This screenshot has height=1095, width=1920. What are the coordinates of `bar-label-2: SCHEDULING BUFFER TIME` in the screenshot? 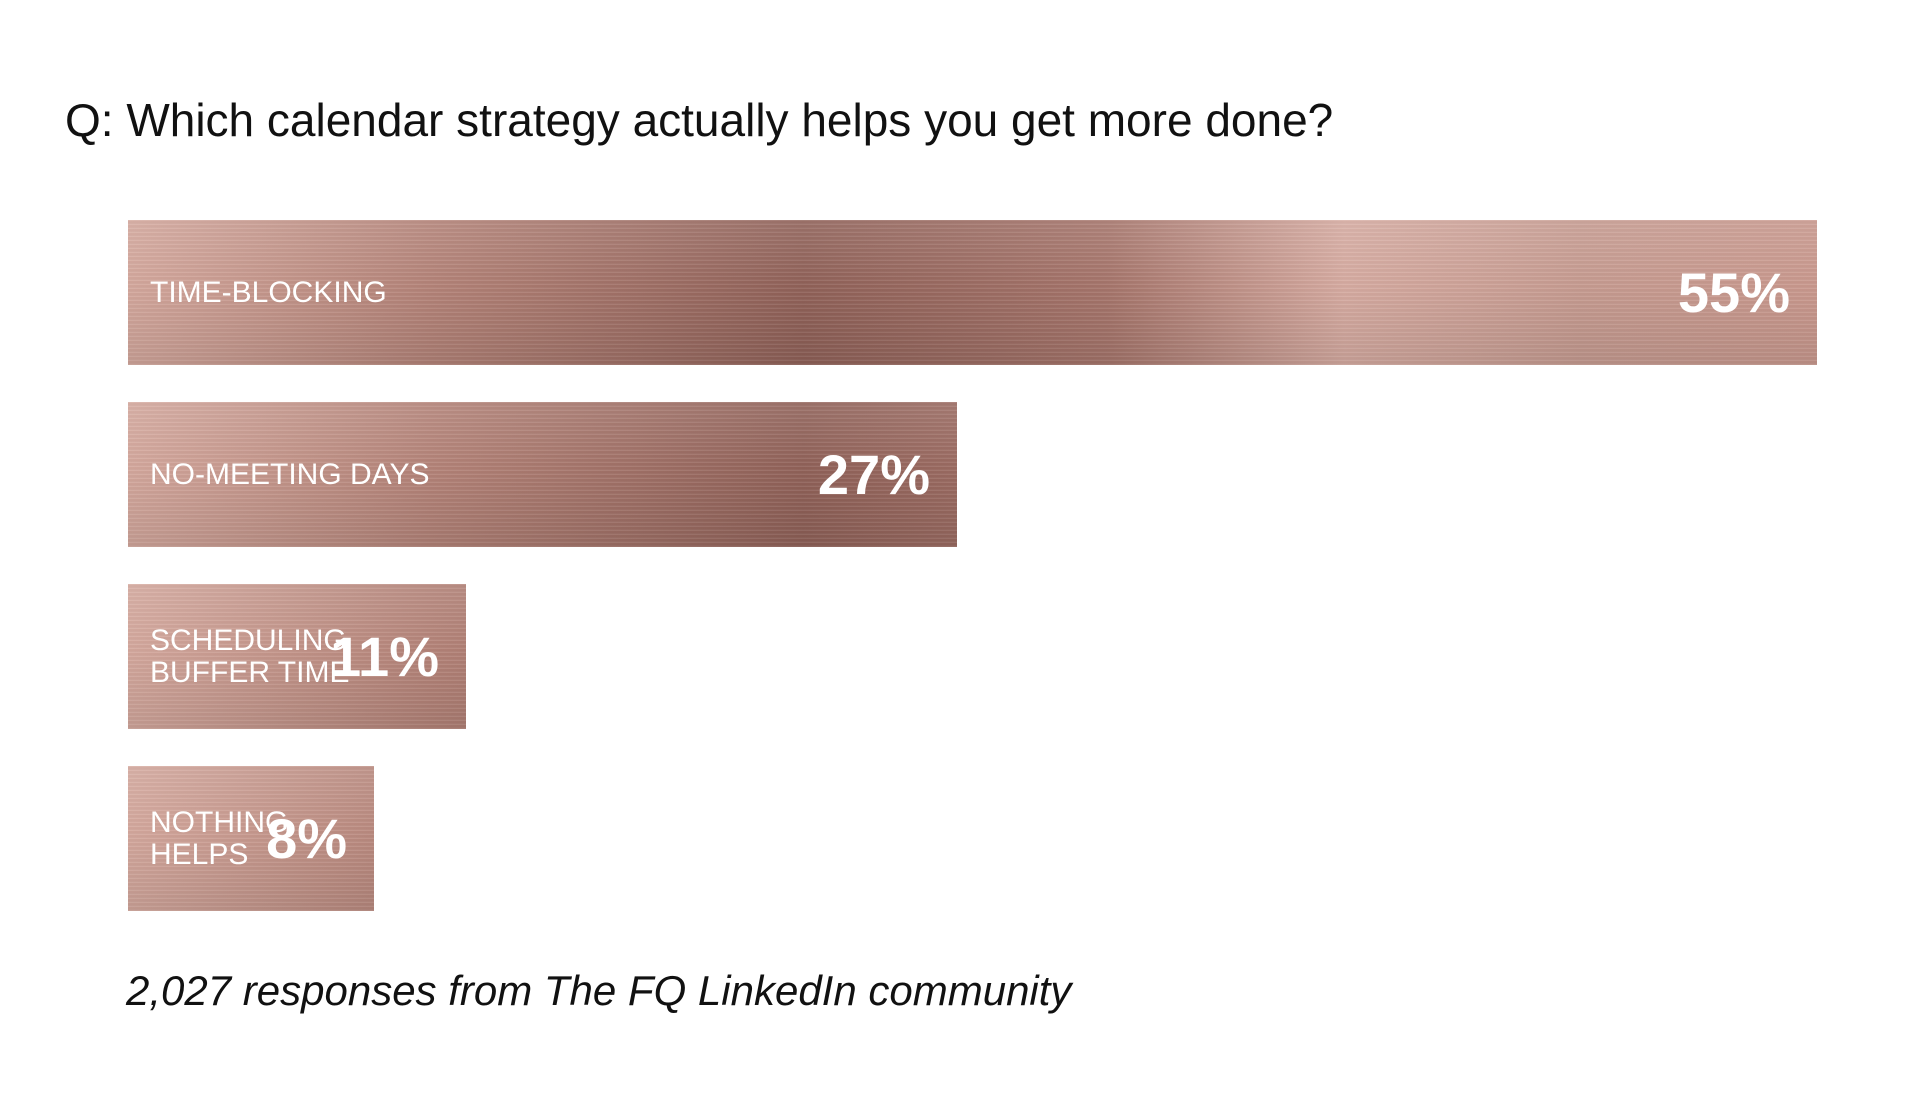 It's located at (250, 656).